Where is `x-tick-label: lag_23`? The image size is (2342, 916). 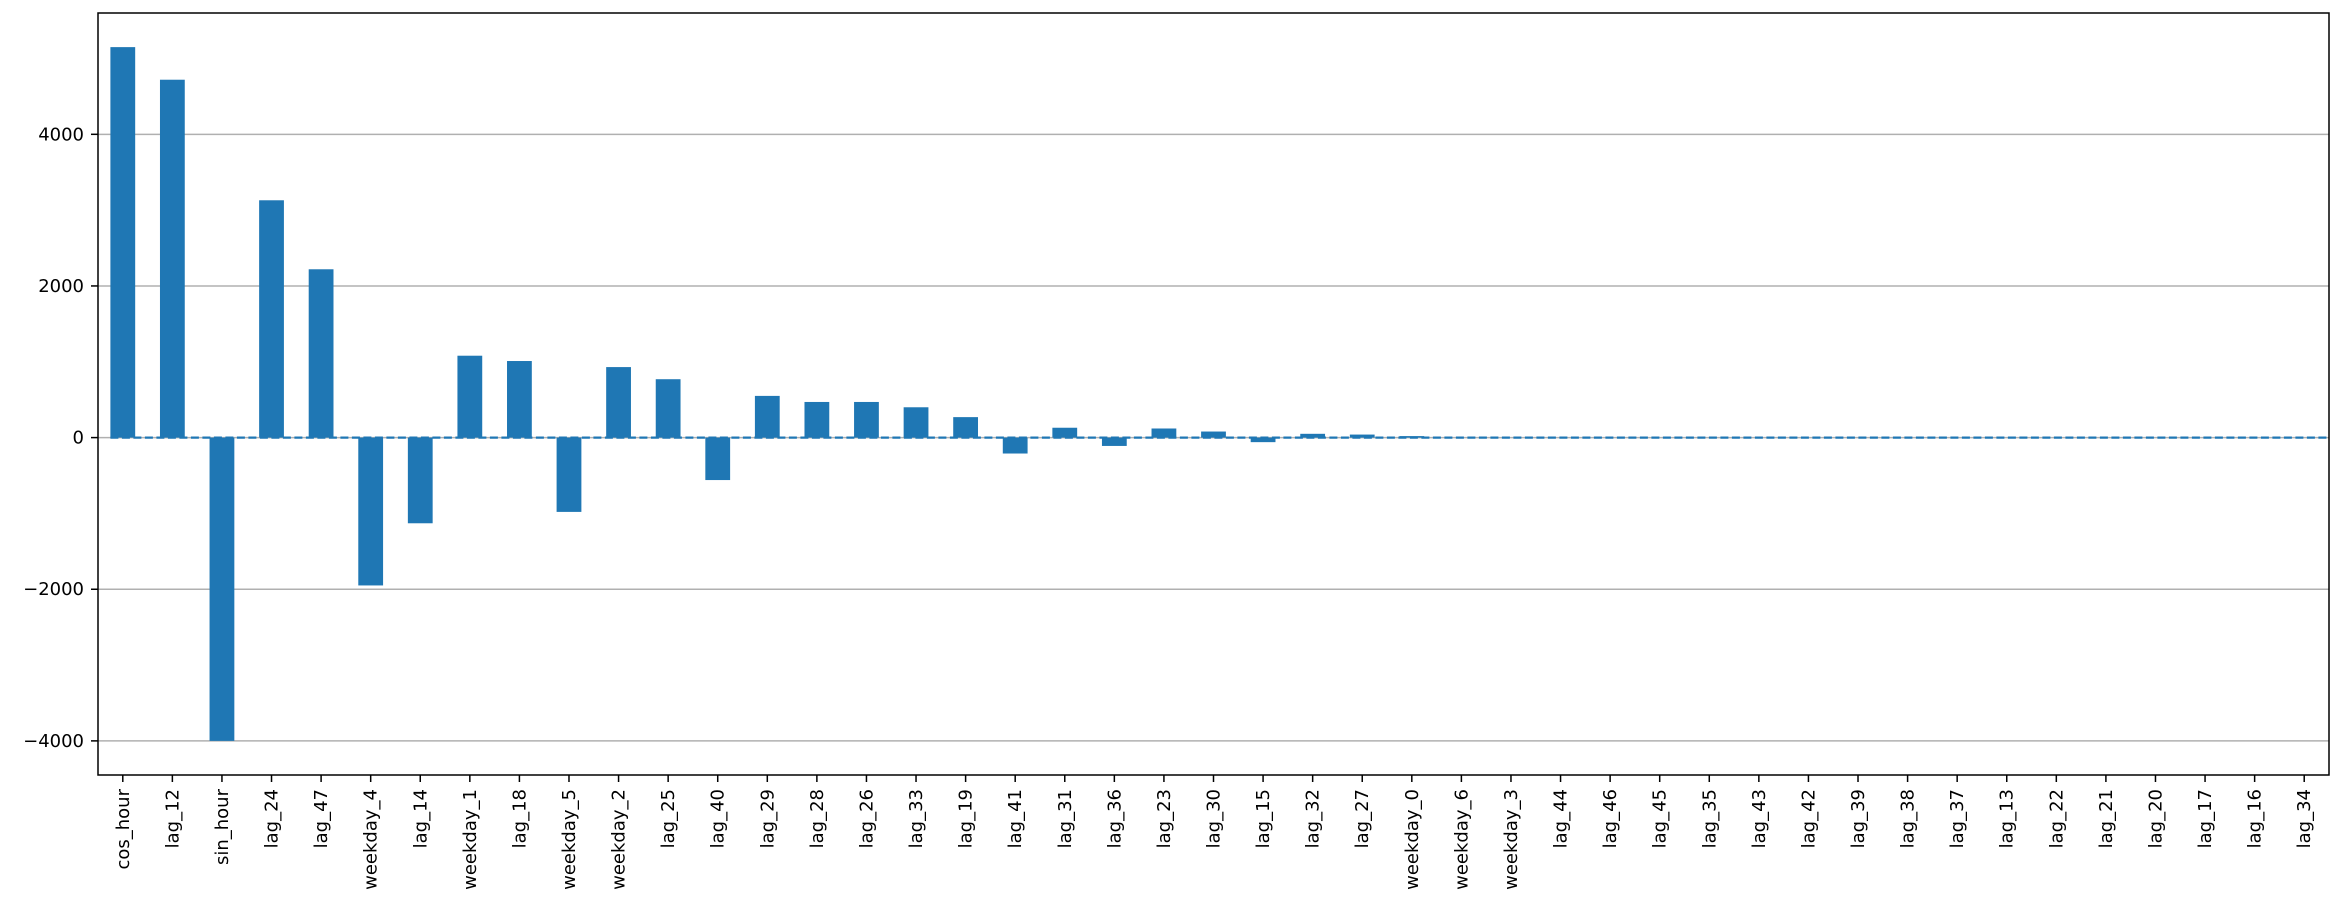 x-tick-label: lag_23 is located at coordinates (1164, 818).